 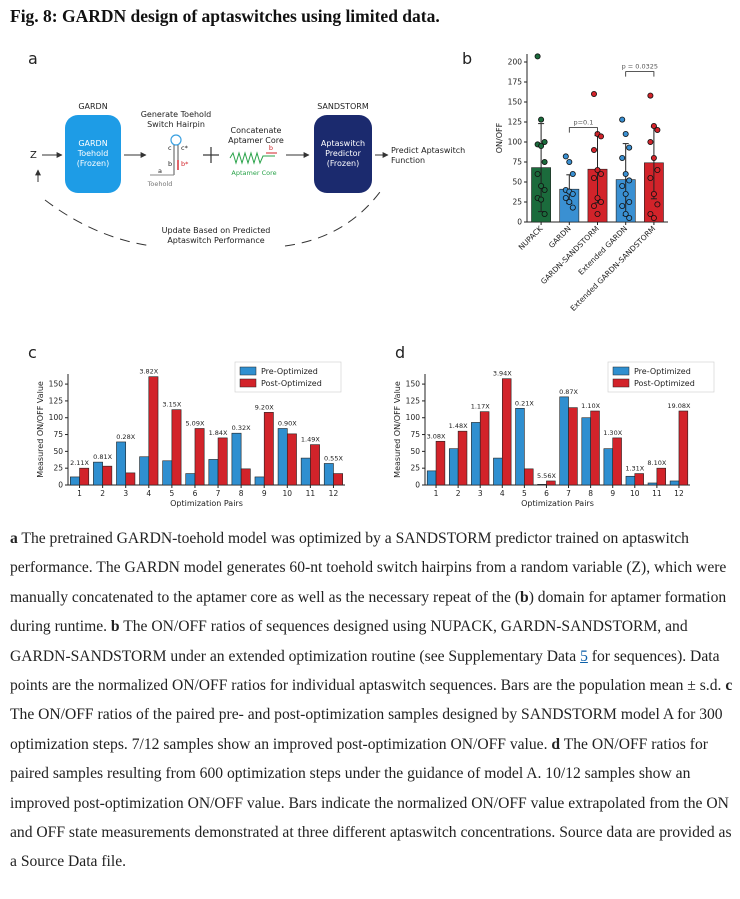 What do you see at coordinates (729, 686) in the screenshot?
I see `caption-bold: c` at bounding box center [729, 686].